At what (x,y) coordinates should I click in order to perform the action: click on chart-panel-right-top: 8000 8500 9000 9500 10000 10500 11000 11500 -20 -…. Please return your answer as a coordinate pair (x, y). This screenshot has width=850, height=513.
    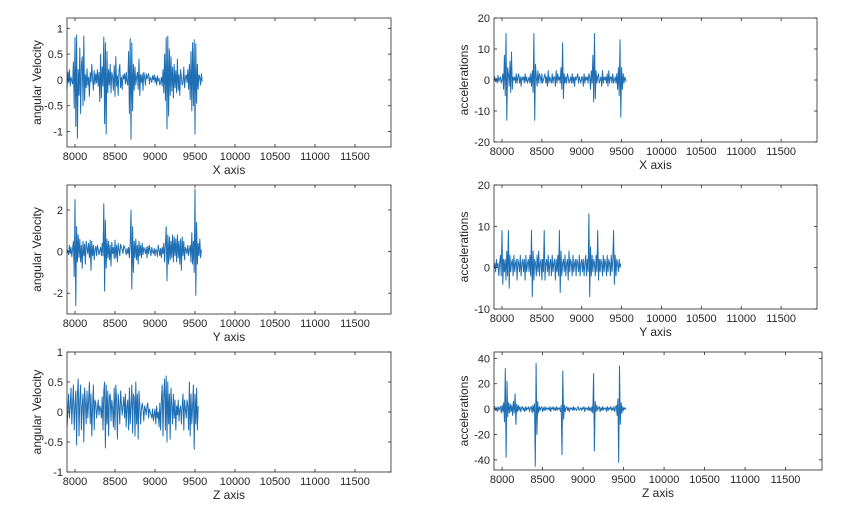
    Looking at the image, I should click on (637, 92).